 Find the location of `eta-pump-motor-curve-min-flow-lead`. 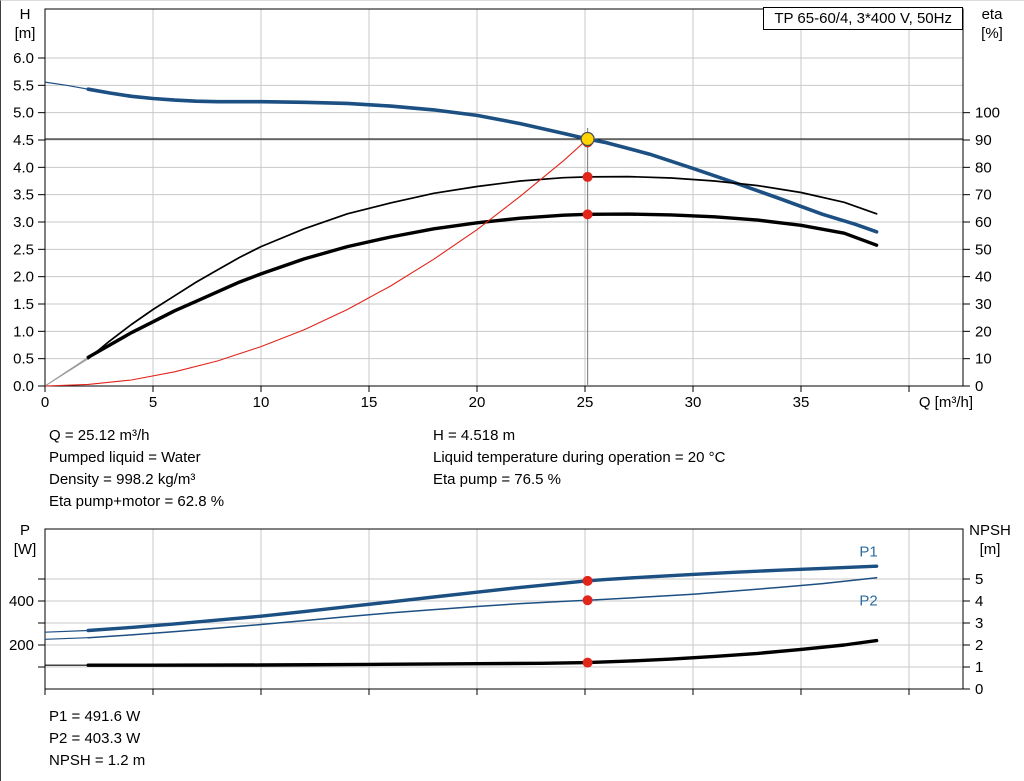

eta-pump-motor-curve-min-flow-lead is located at coordinates (66, 371).